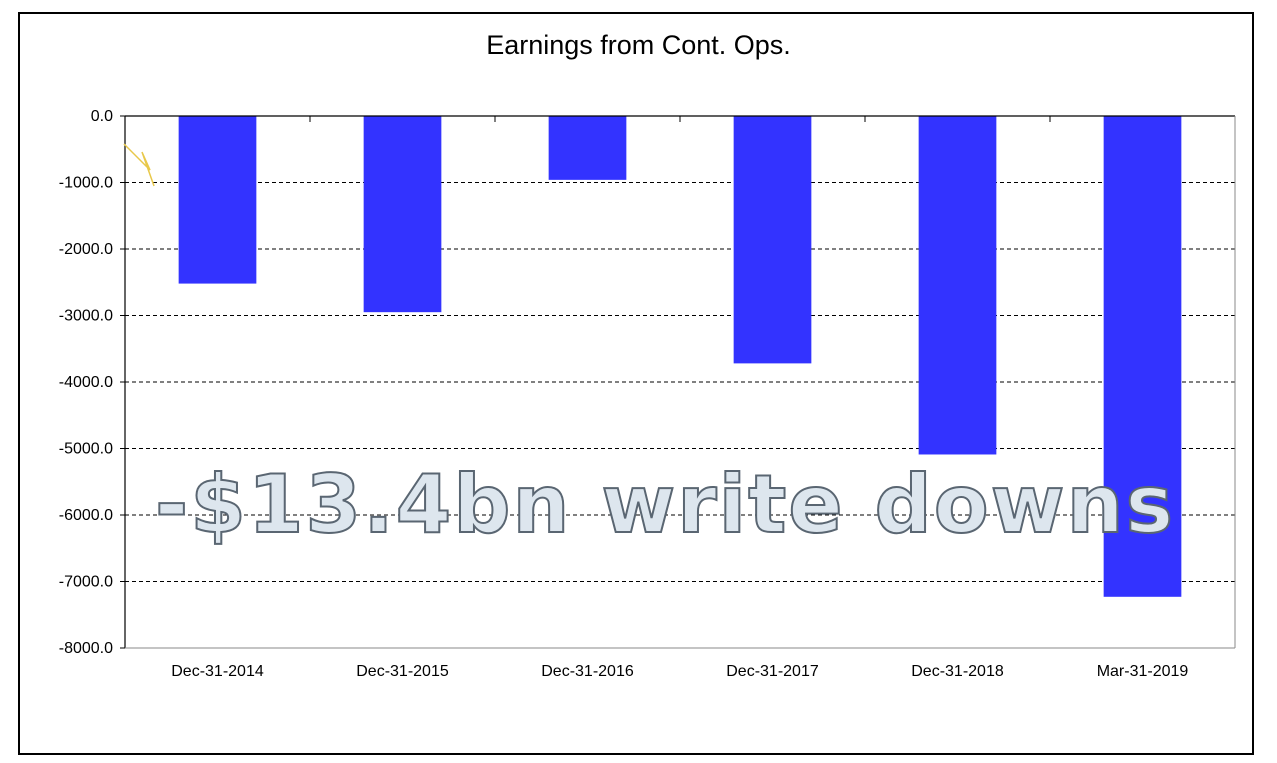 This screenshot has height=763, width=1277. What do you see at coordinates (402, 671) in the screenshot?
I see `x-tick-label: Dec-31-2015` at bounding box center [402, 671].